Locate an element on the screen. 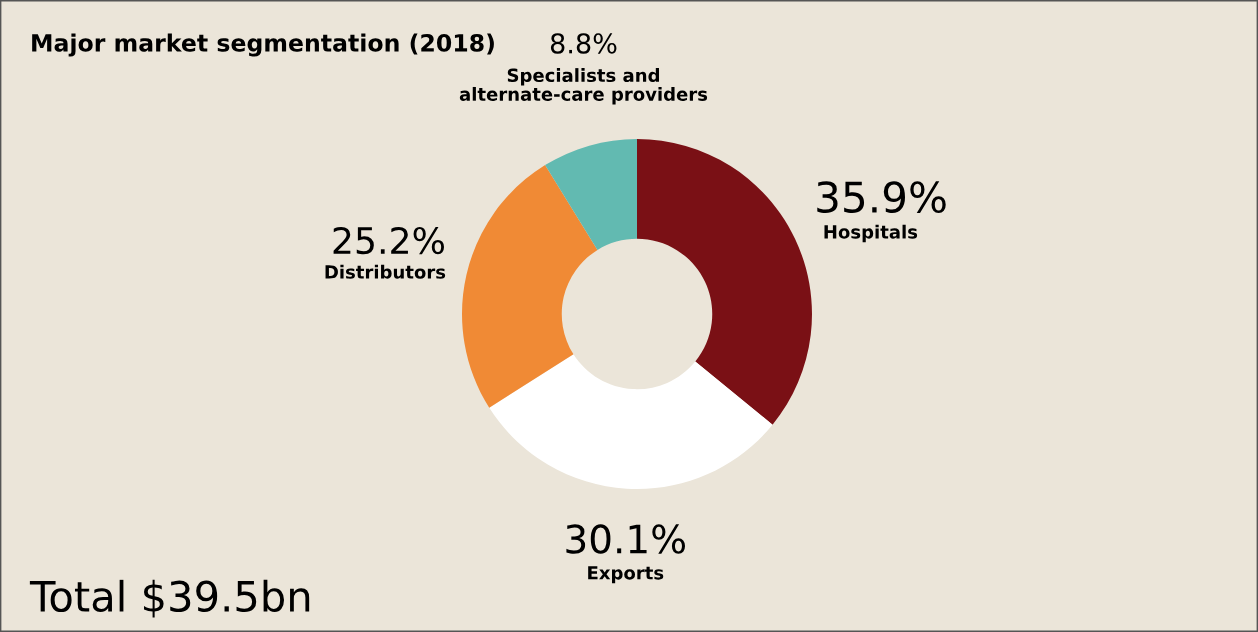  slice-label: Specialists and alternate-care providers is located at coordinates (583, 86).